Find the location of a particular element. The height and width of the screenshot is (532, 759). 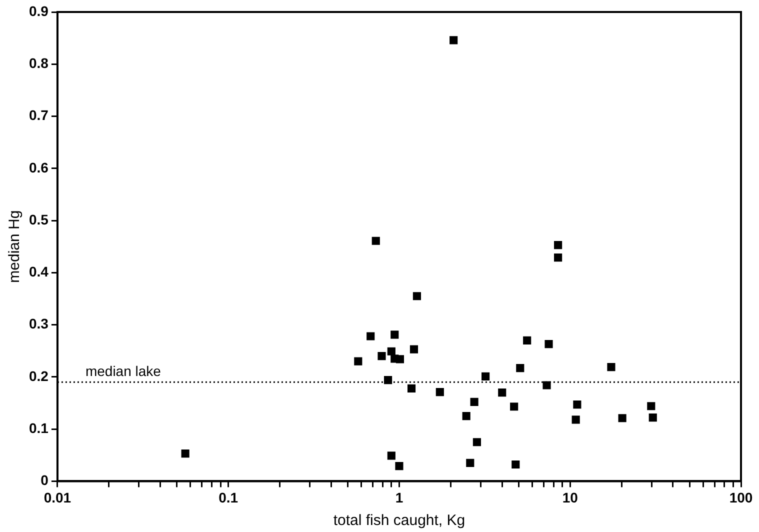

x-tick-label: 10 is located at coordinates (570, 497).